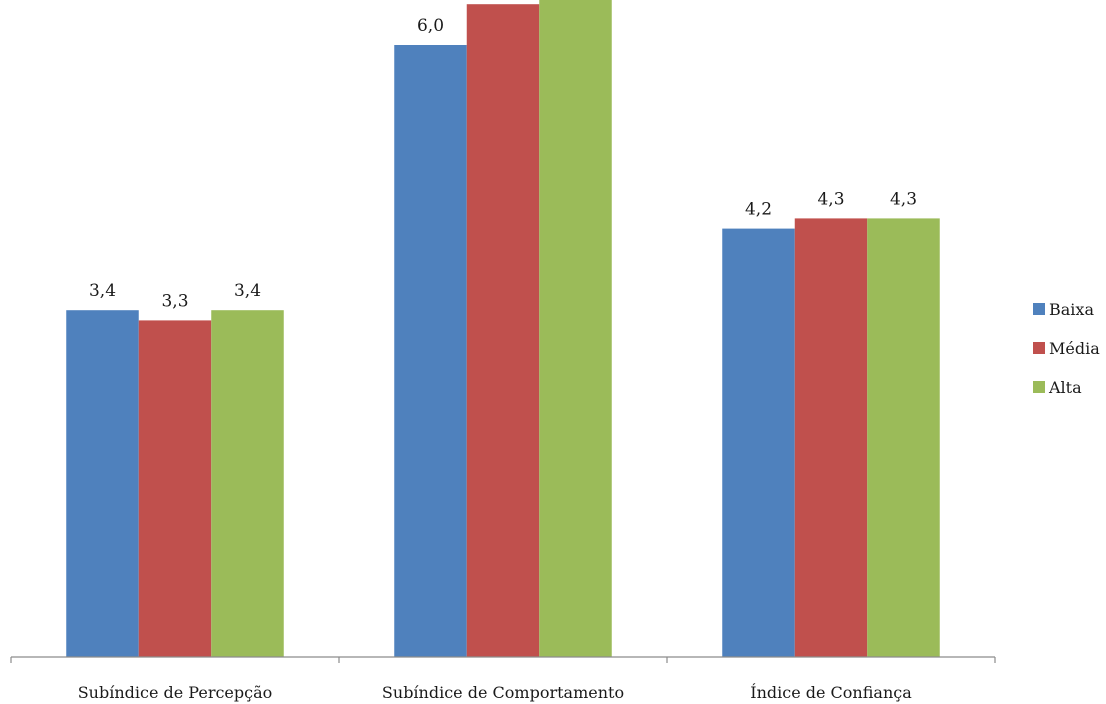 The width and height of the screenshot is (1106, 704). What do you see at coordinates (1074, 348) in the screenshot?
I see `legend-label: Média` at bounding box center [1074, 348].